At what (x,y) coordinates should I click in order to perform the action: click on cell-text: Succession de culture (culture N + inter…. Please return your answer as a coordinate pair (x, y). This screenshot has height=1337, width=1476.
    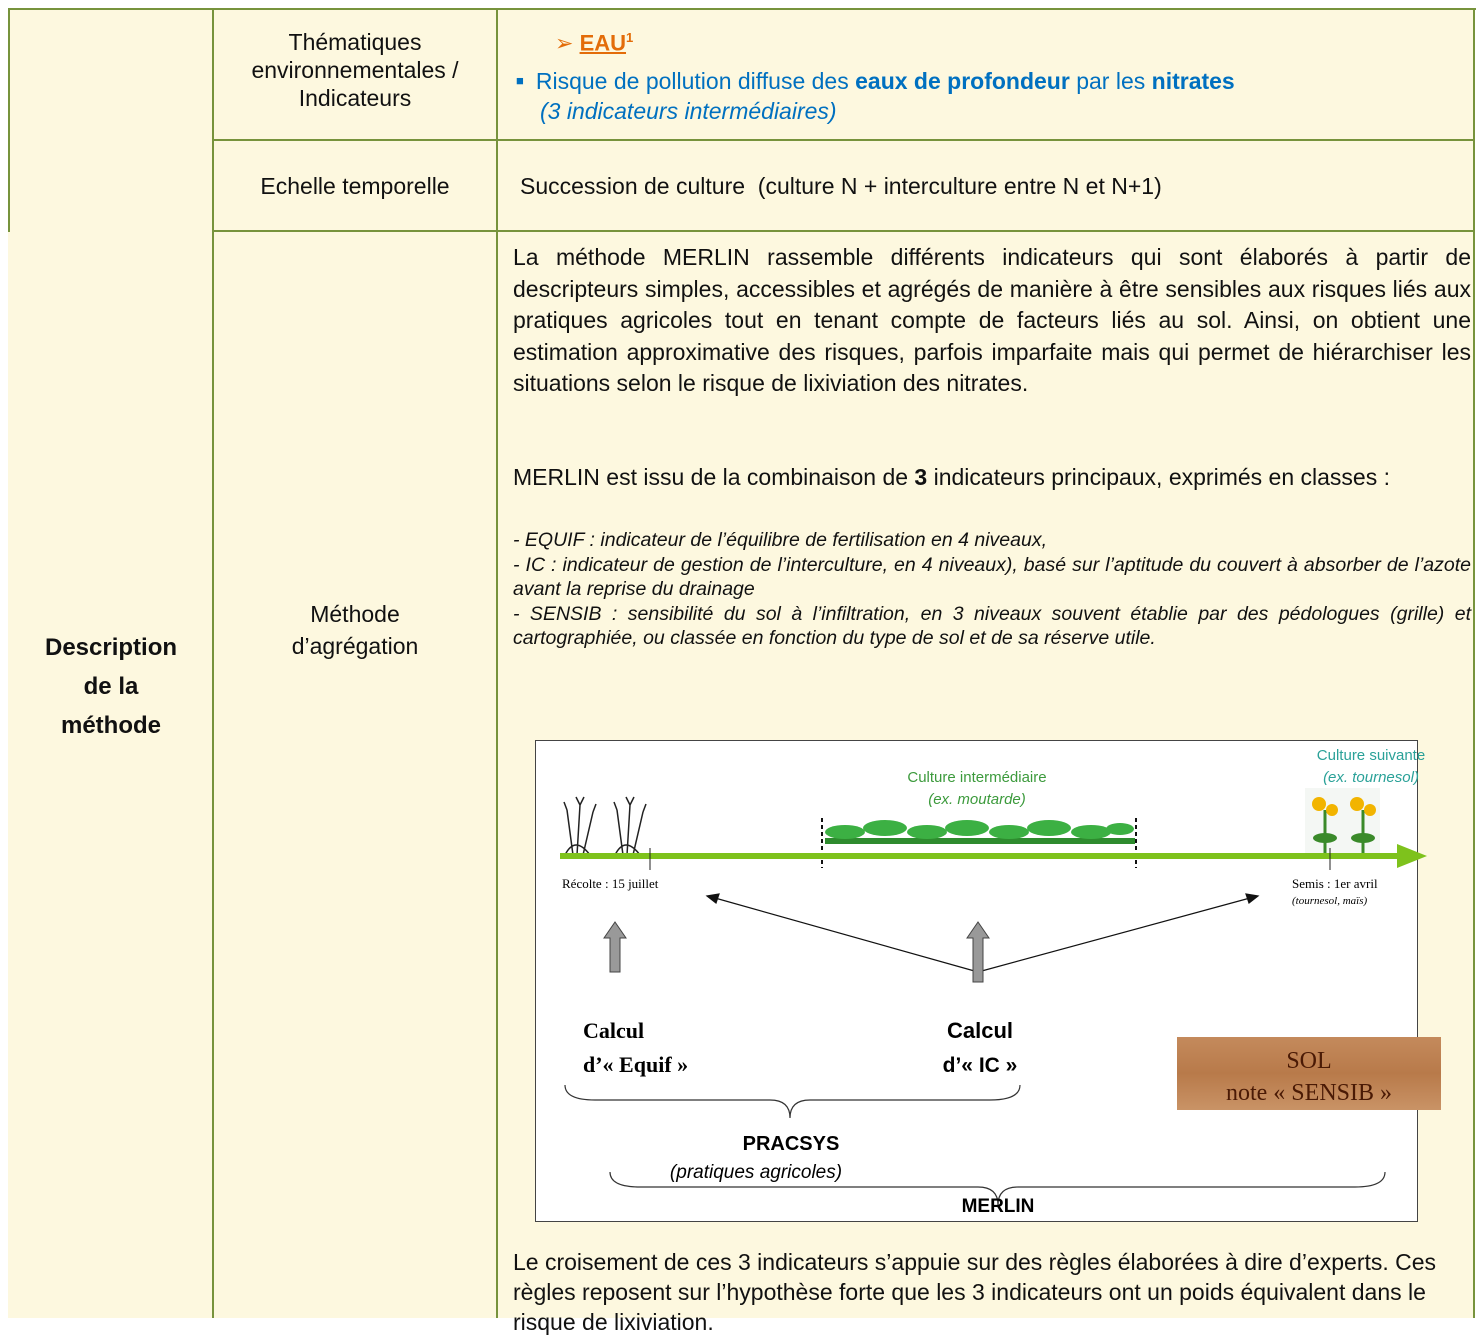
    Looking at the image, I should click on (841, 186).